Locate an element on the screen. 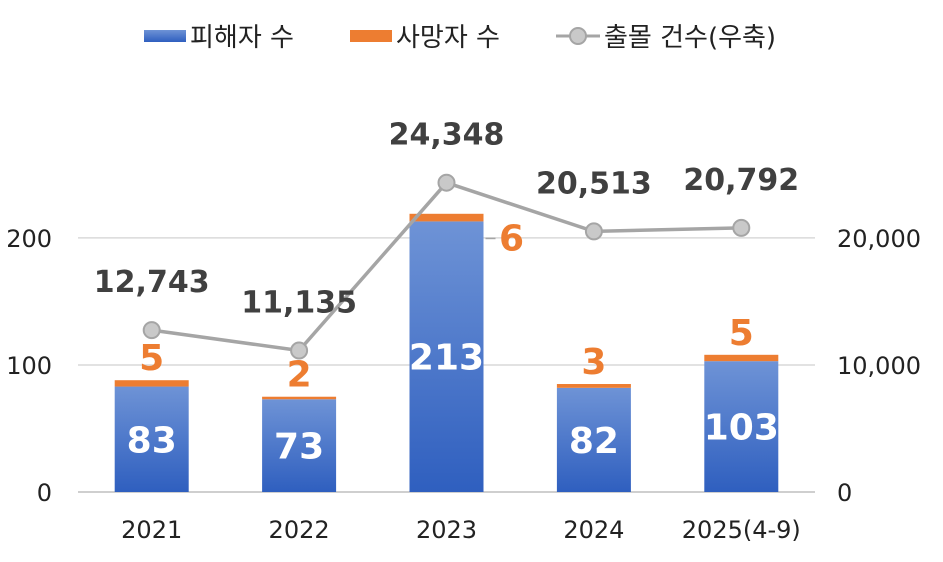 The height and width of the screenshot is (562, 943). victims-data-label: 82 is located at coordinates (594, 441).